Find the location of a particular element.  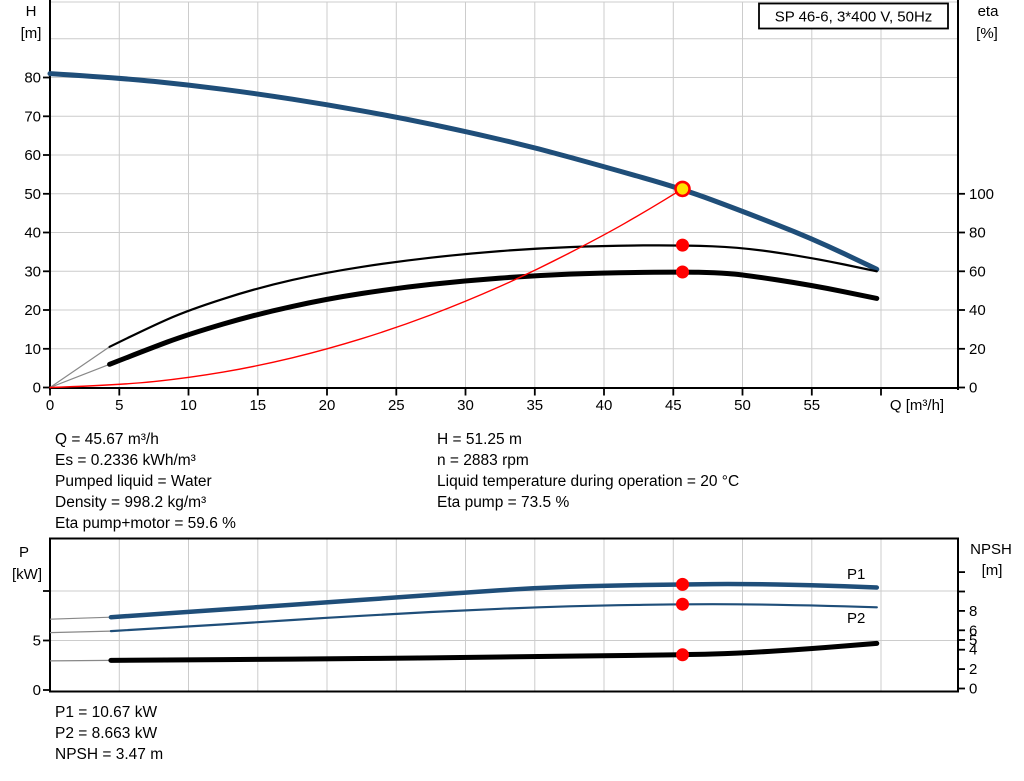

eta-axis-unit-label: [%] is located at coordinates (987, 33).